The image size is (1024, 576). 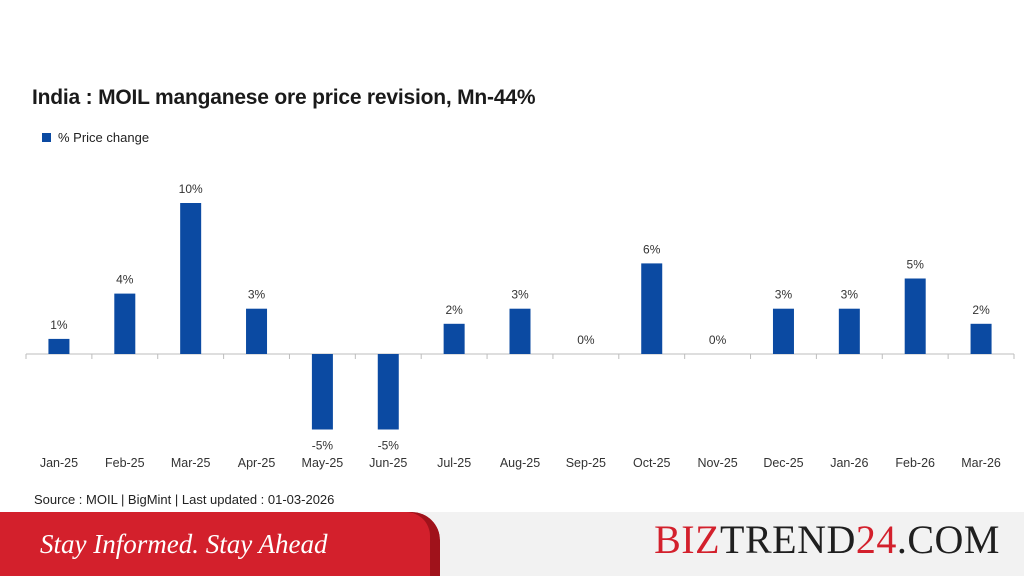 What do you see at coordinates (59, 325) in the screenshot?
I see `data-label: 1%` at bounding box center [59, 325].